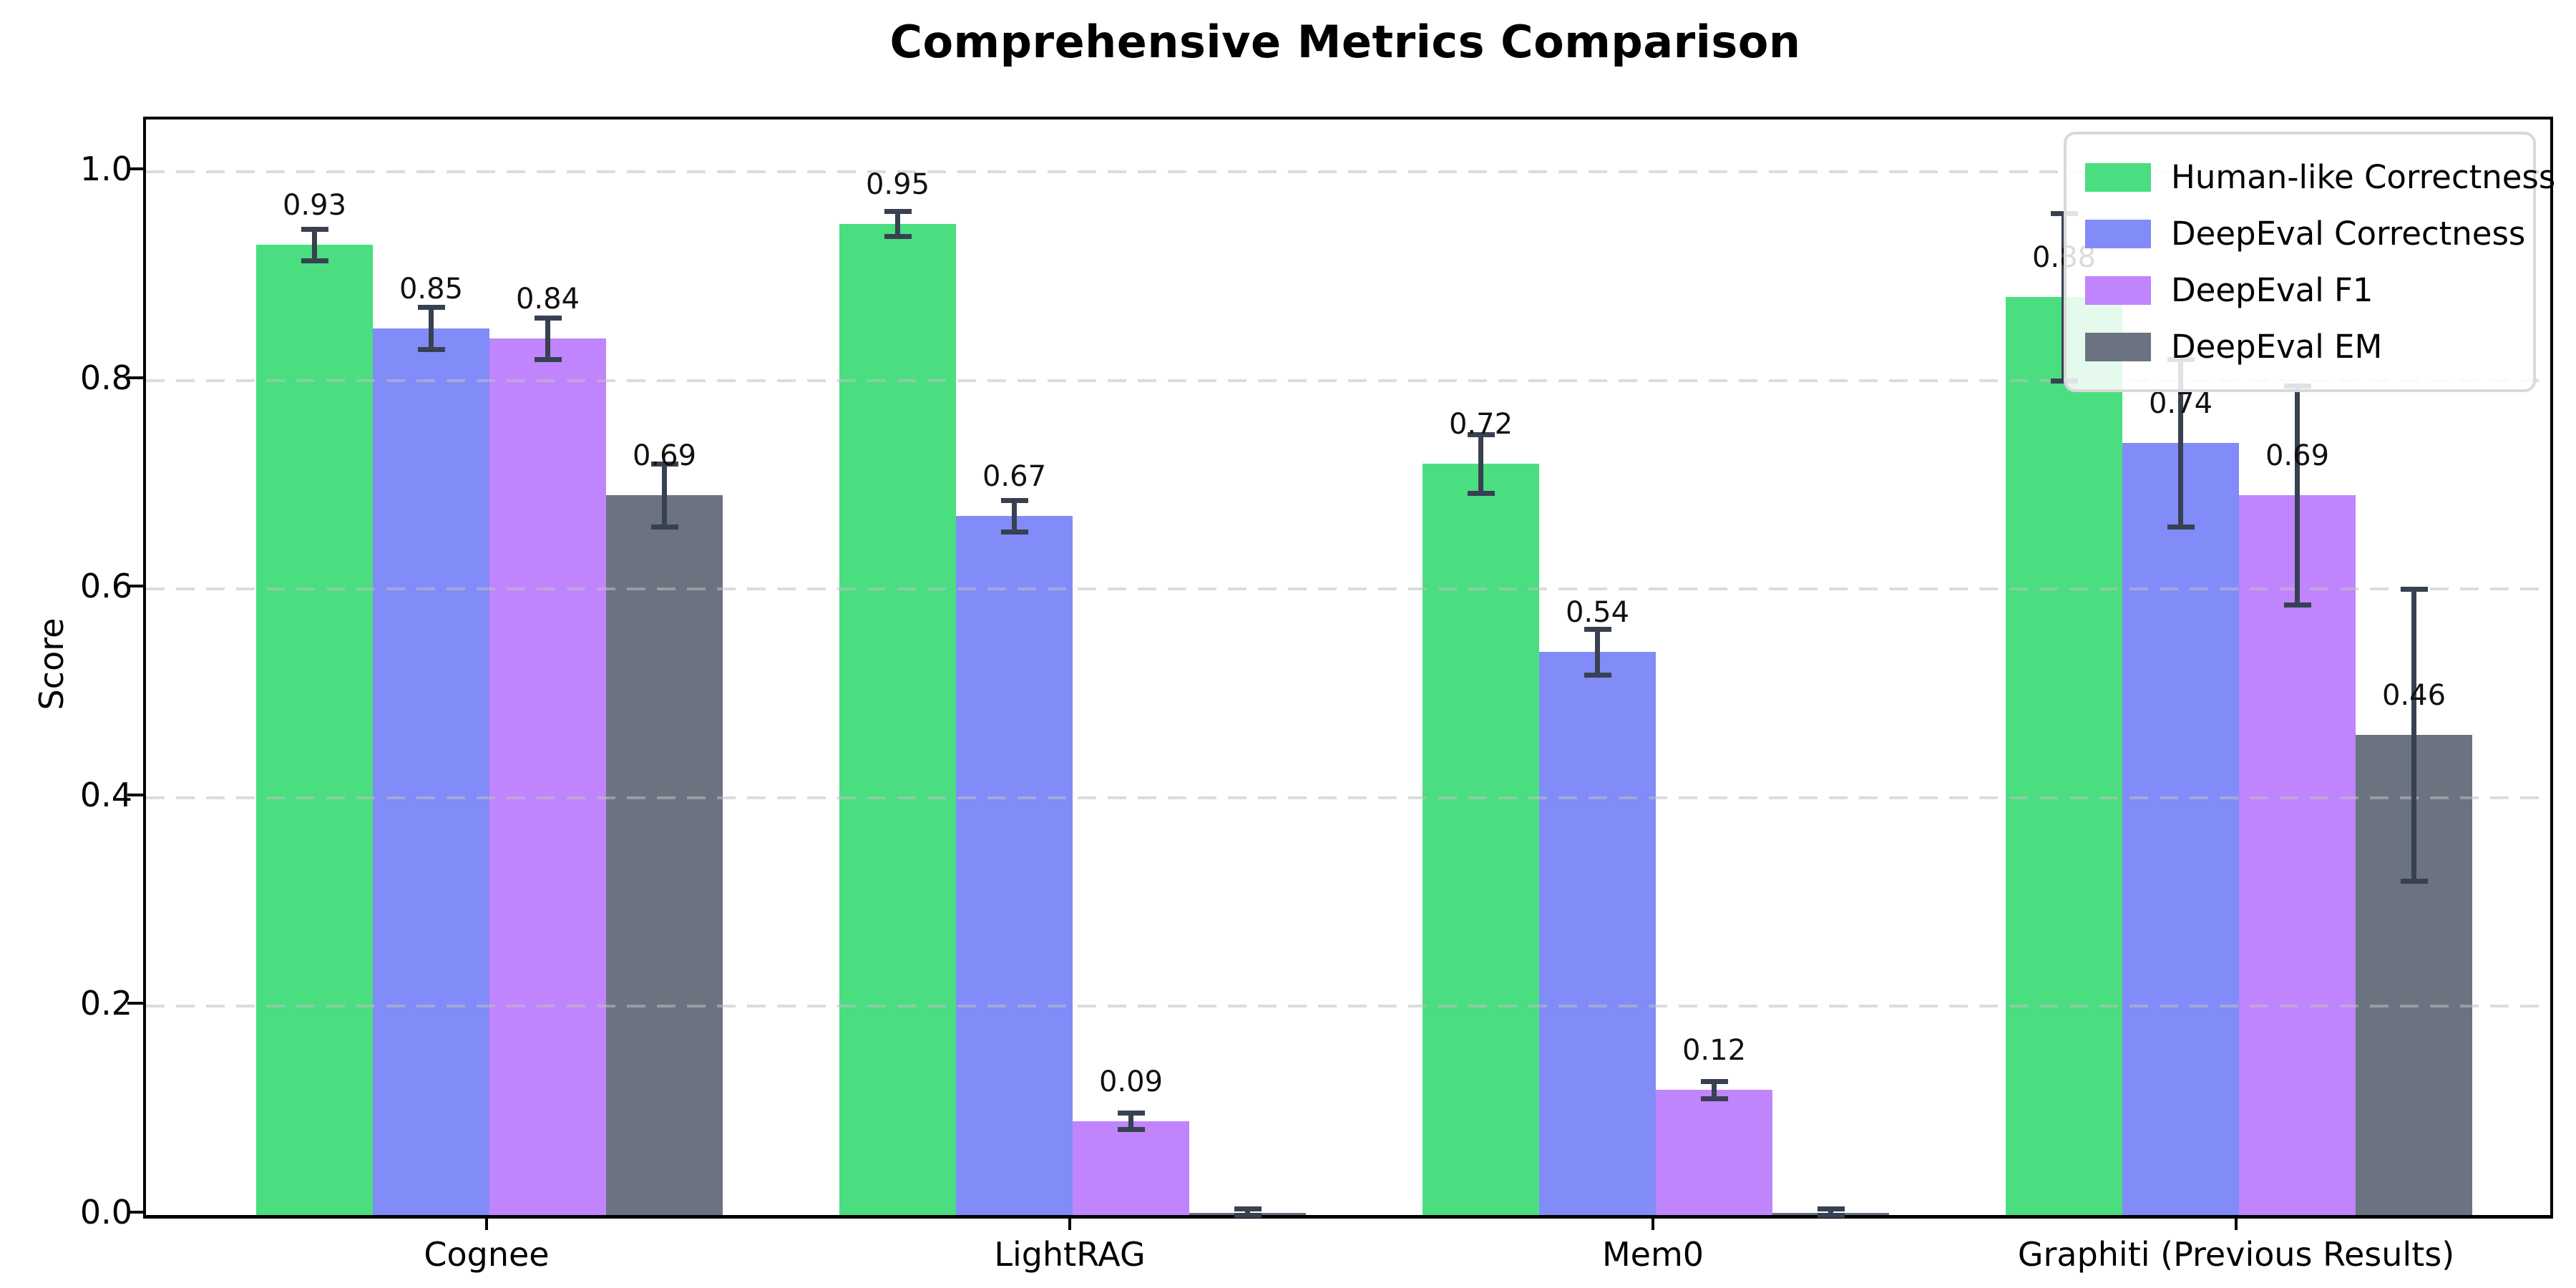 The width and height of the screenshot is (2576, 1288). Describe the element at coordinates (2320, 177) in the screenshot. I see `legend-entry: Human-like Correctness` at that location.